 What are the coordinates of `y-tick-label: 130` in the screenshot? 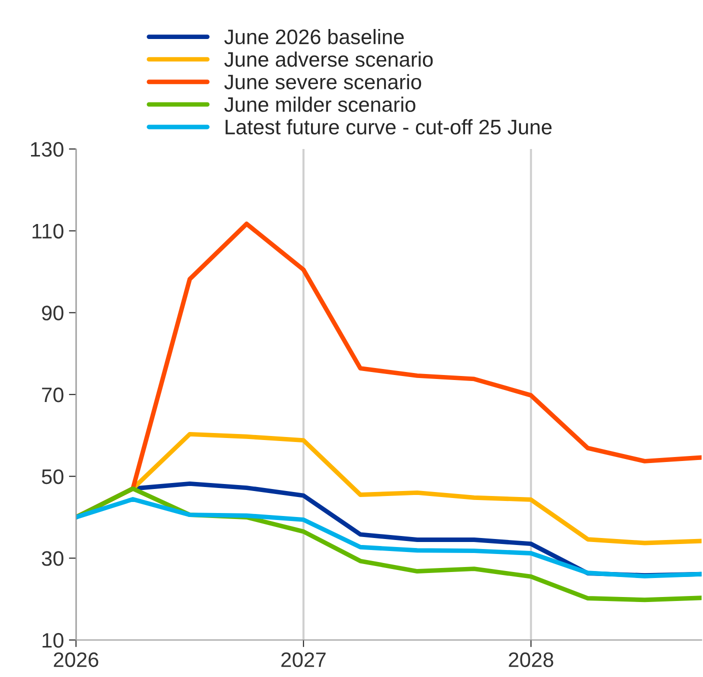 It's located at (47, 149).